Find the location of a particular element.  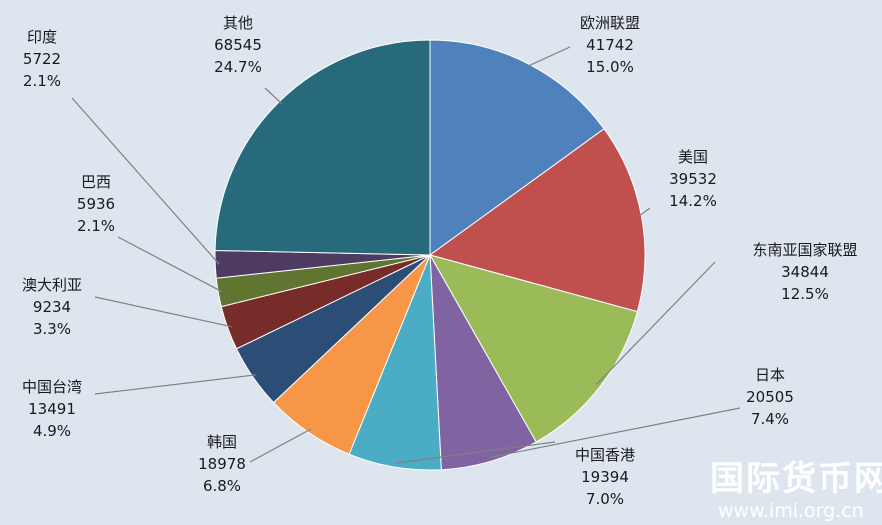

watermark-logo-text: 国际货币网 is located at coordinates (796, 479).